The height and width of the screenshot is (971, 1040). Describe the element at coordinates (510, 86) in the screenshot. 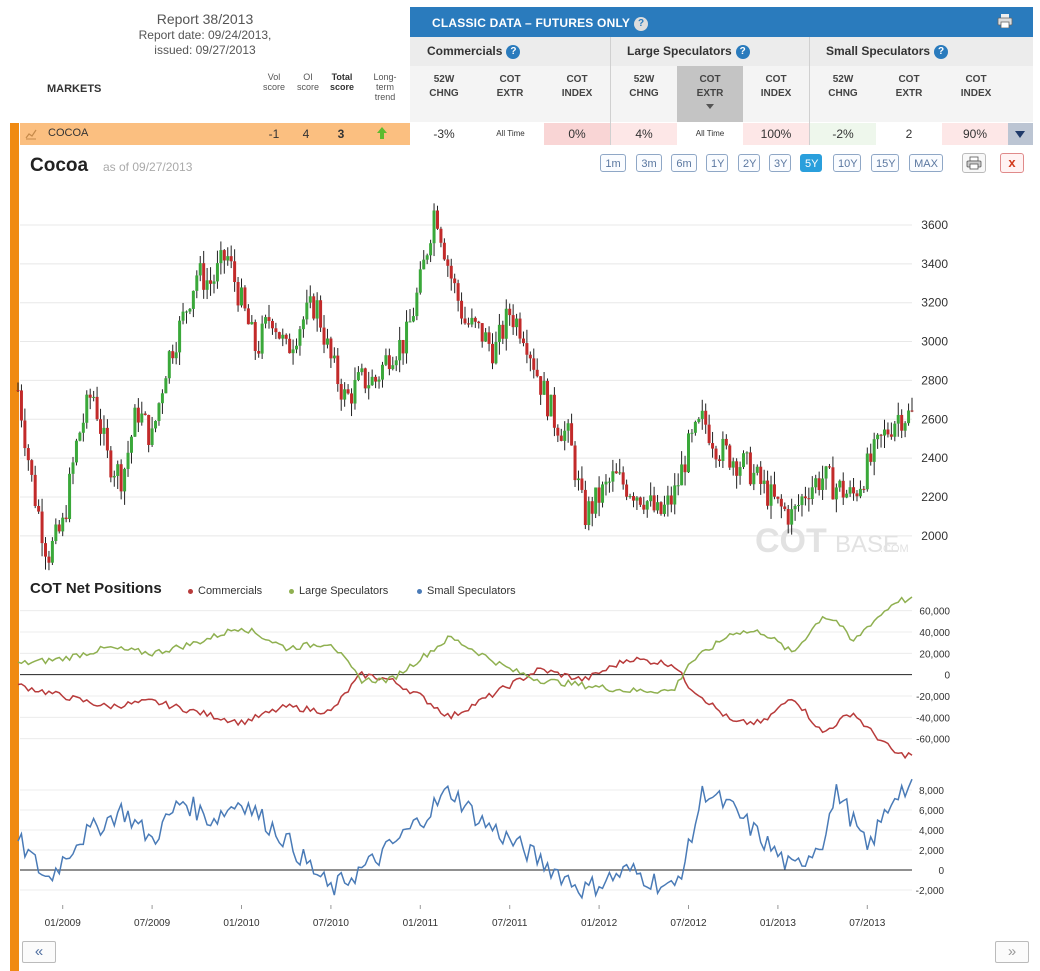

I see `comm-extr-header: COT EXTR` at that location.